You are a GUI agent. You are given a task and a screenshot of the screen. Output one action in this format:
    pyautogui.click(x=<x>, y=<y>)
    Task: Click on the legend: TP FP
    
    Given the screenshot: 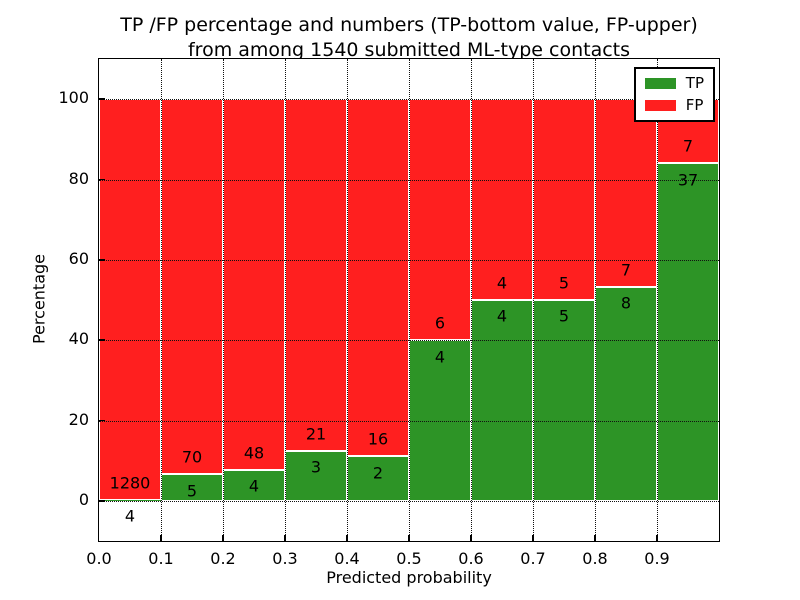 What is the action you would take?
    pyautogui.click(x=674, y=94)
    